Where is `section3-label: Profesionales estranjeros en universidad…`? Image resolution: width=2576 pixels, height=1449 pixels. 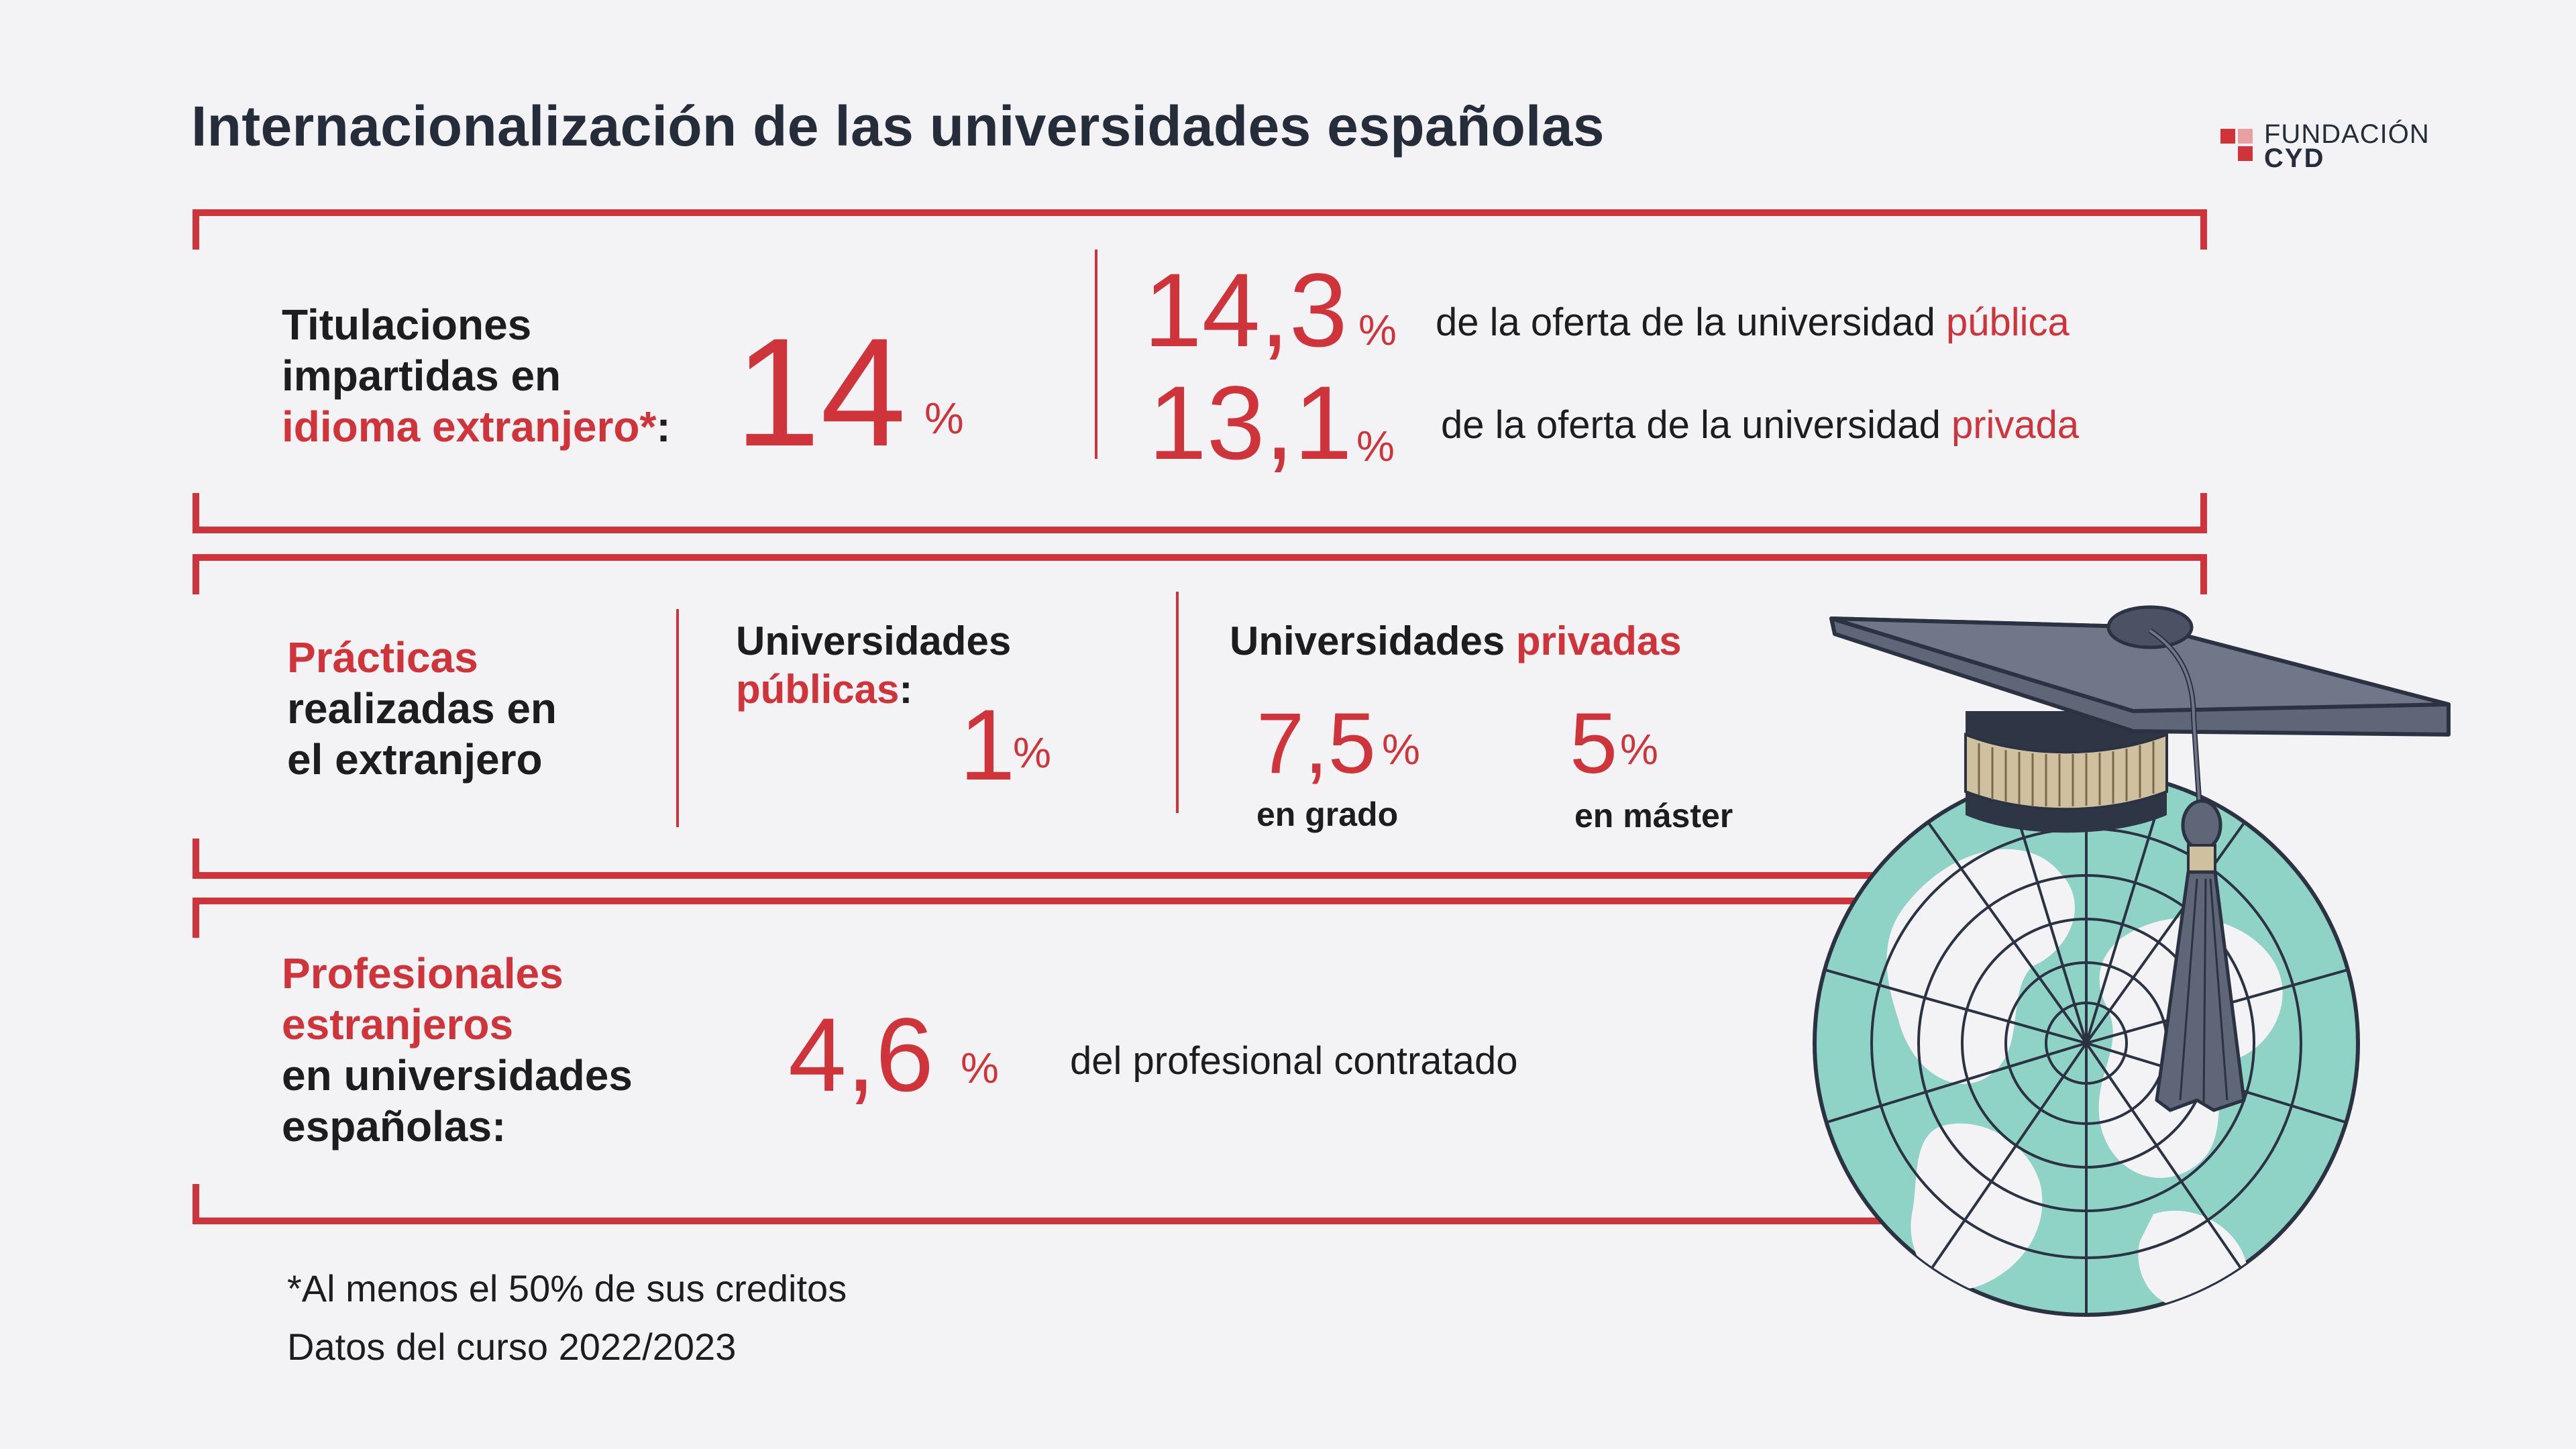 section3-label: Profesionales estranjeros en universidad… is located at coordinates (457, 1050).